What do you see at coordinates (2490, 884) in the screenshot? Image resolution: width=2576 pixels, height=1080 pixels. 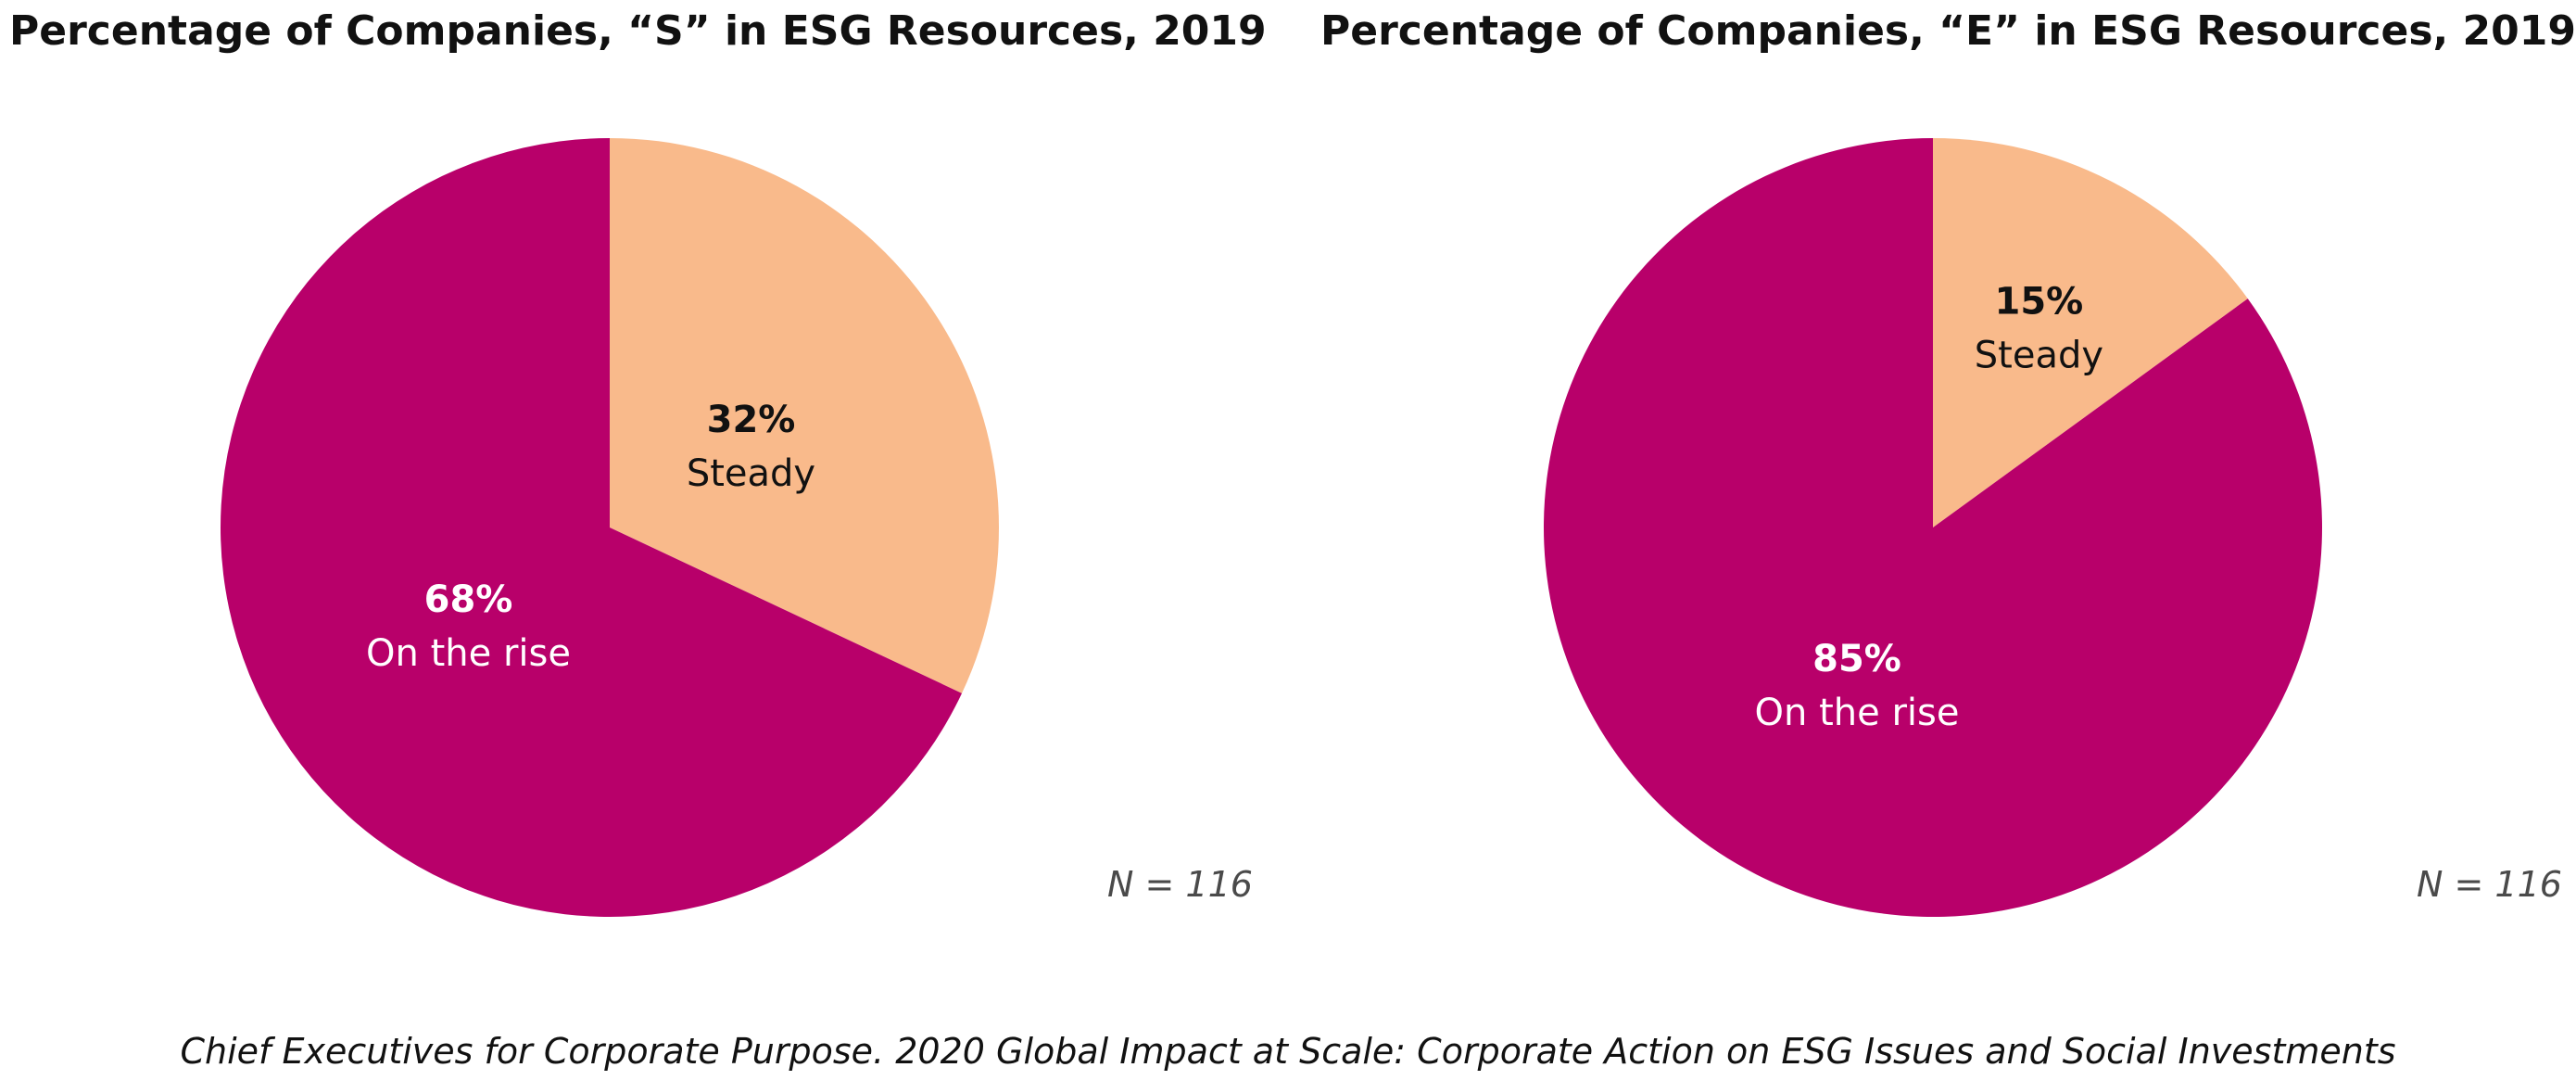 I see `sample-size-note-right: N = 116` at bounding box center [2490, 884].